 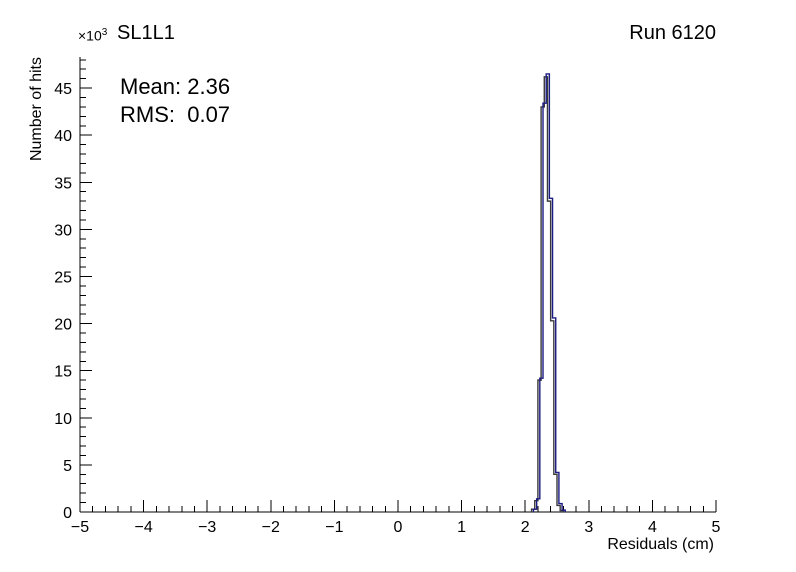 What do you see at coordinates (271, 527) in the screenshot?
I see `x-tick-label: −2` at bounding box center [271, 527].